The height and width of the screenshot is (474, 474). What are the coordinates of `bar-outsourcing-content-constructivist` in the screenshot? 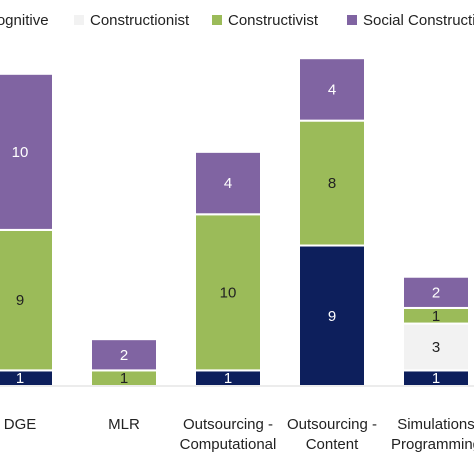 It's located at (332, 183).